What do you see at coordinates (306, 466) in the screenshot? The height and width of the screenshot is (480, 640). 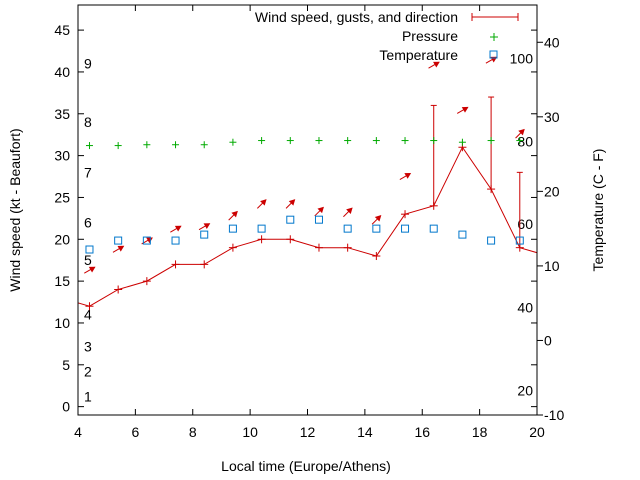 I see `x-axis-title: Local time (Europe/Athens)` at bounding box center [306, 466].